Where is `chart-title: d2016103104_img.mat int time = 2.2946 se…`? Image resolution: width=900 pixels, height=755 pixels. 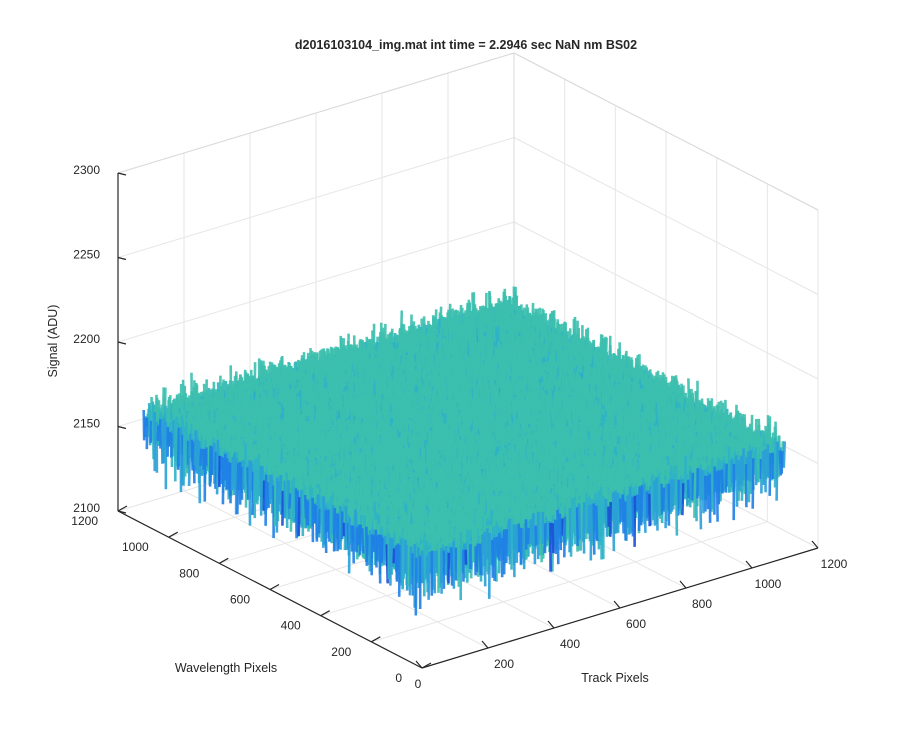 chart-title: d2016103104_img.mat int time = 2.2946 se… is located at coordinates (466, 45).